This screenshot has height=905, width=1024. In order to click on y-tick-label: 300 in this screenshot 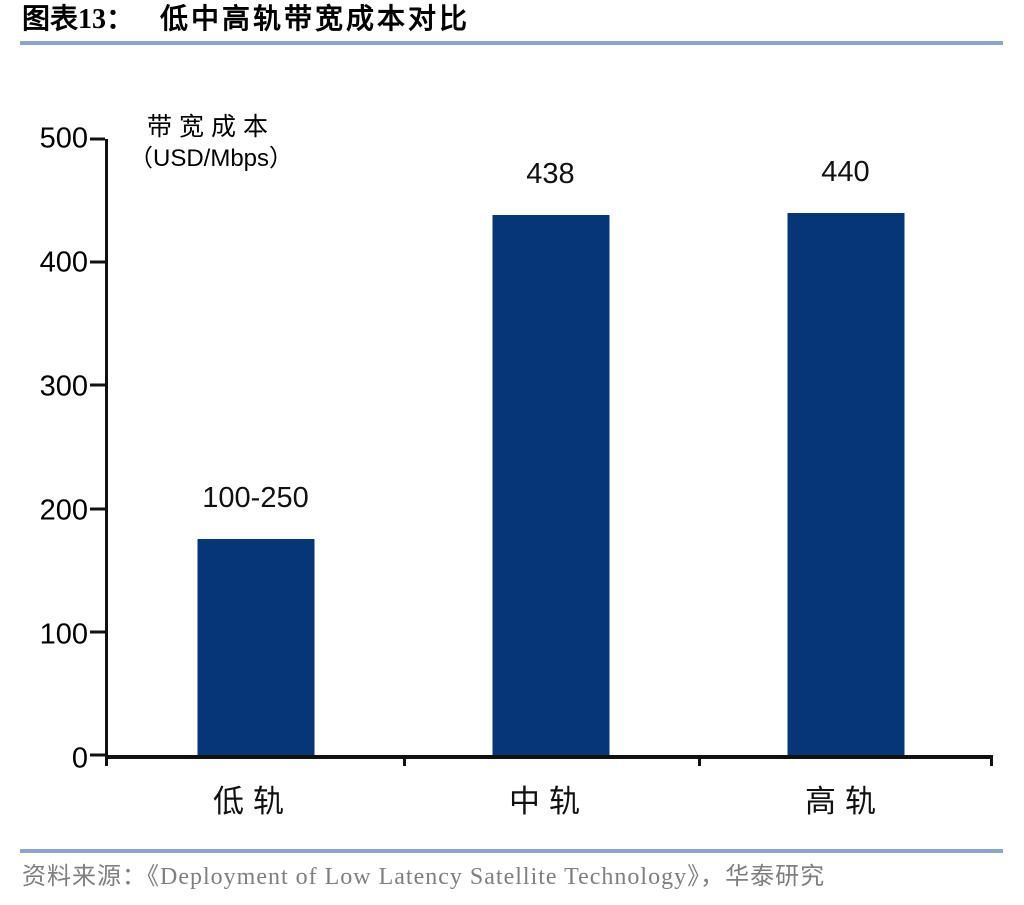, I will do `click(63, 386)`.